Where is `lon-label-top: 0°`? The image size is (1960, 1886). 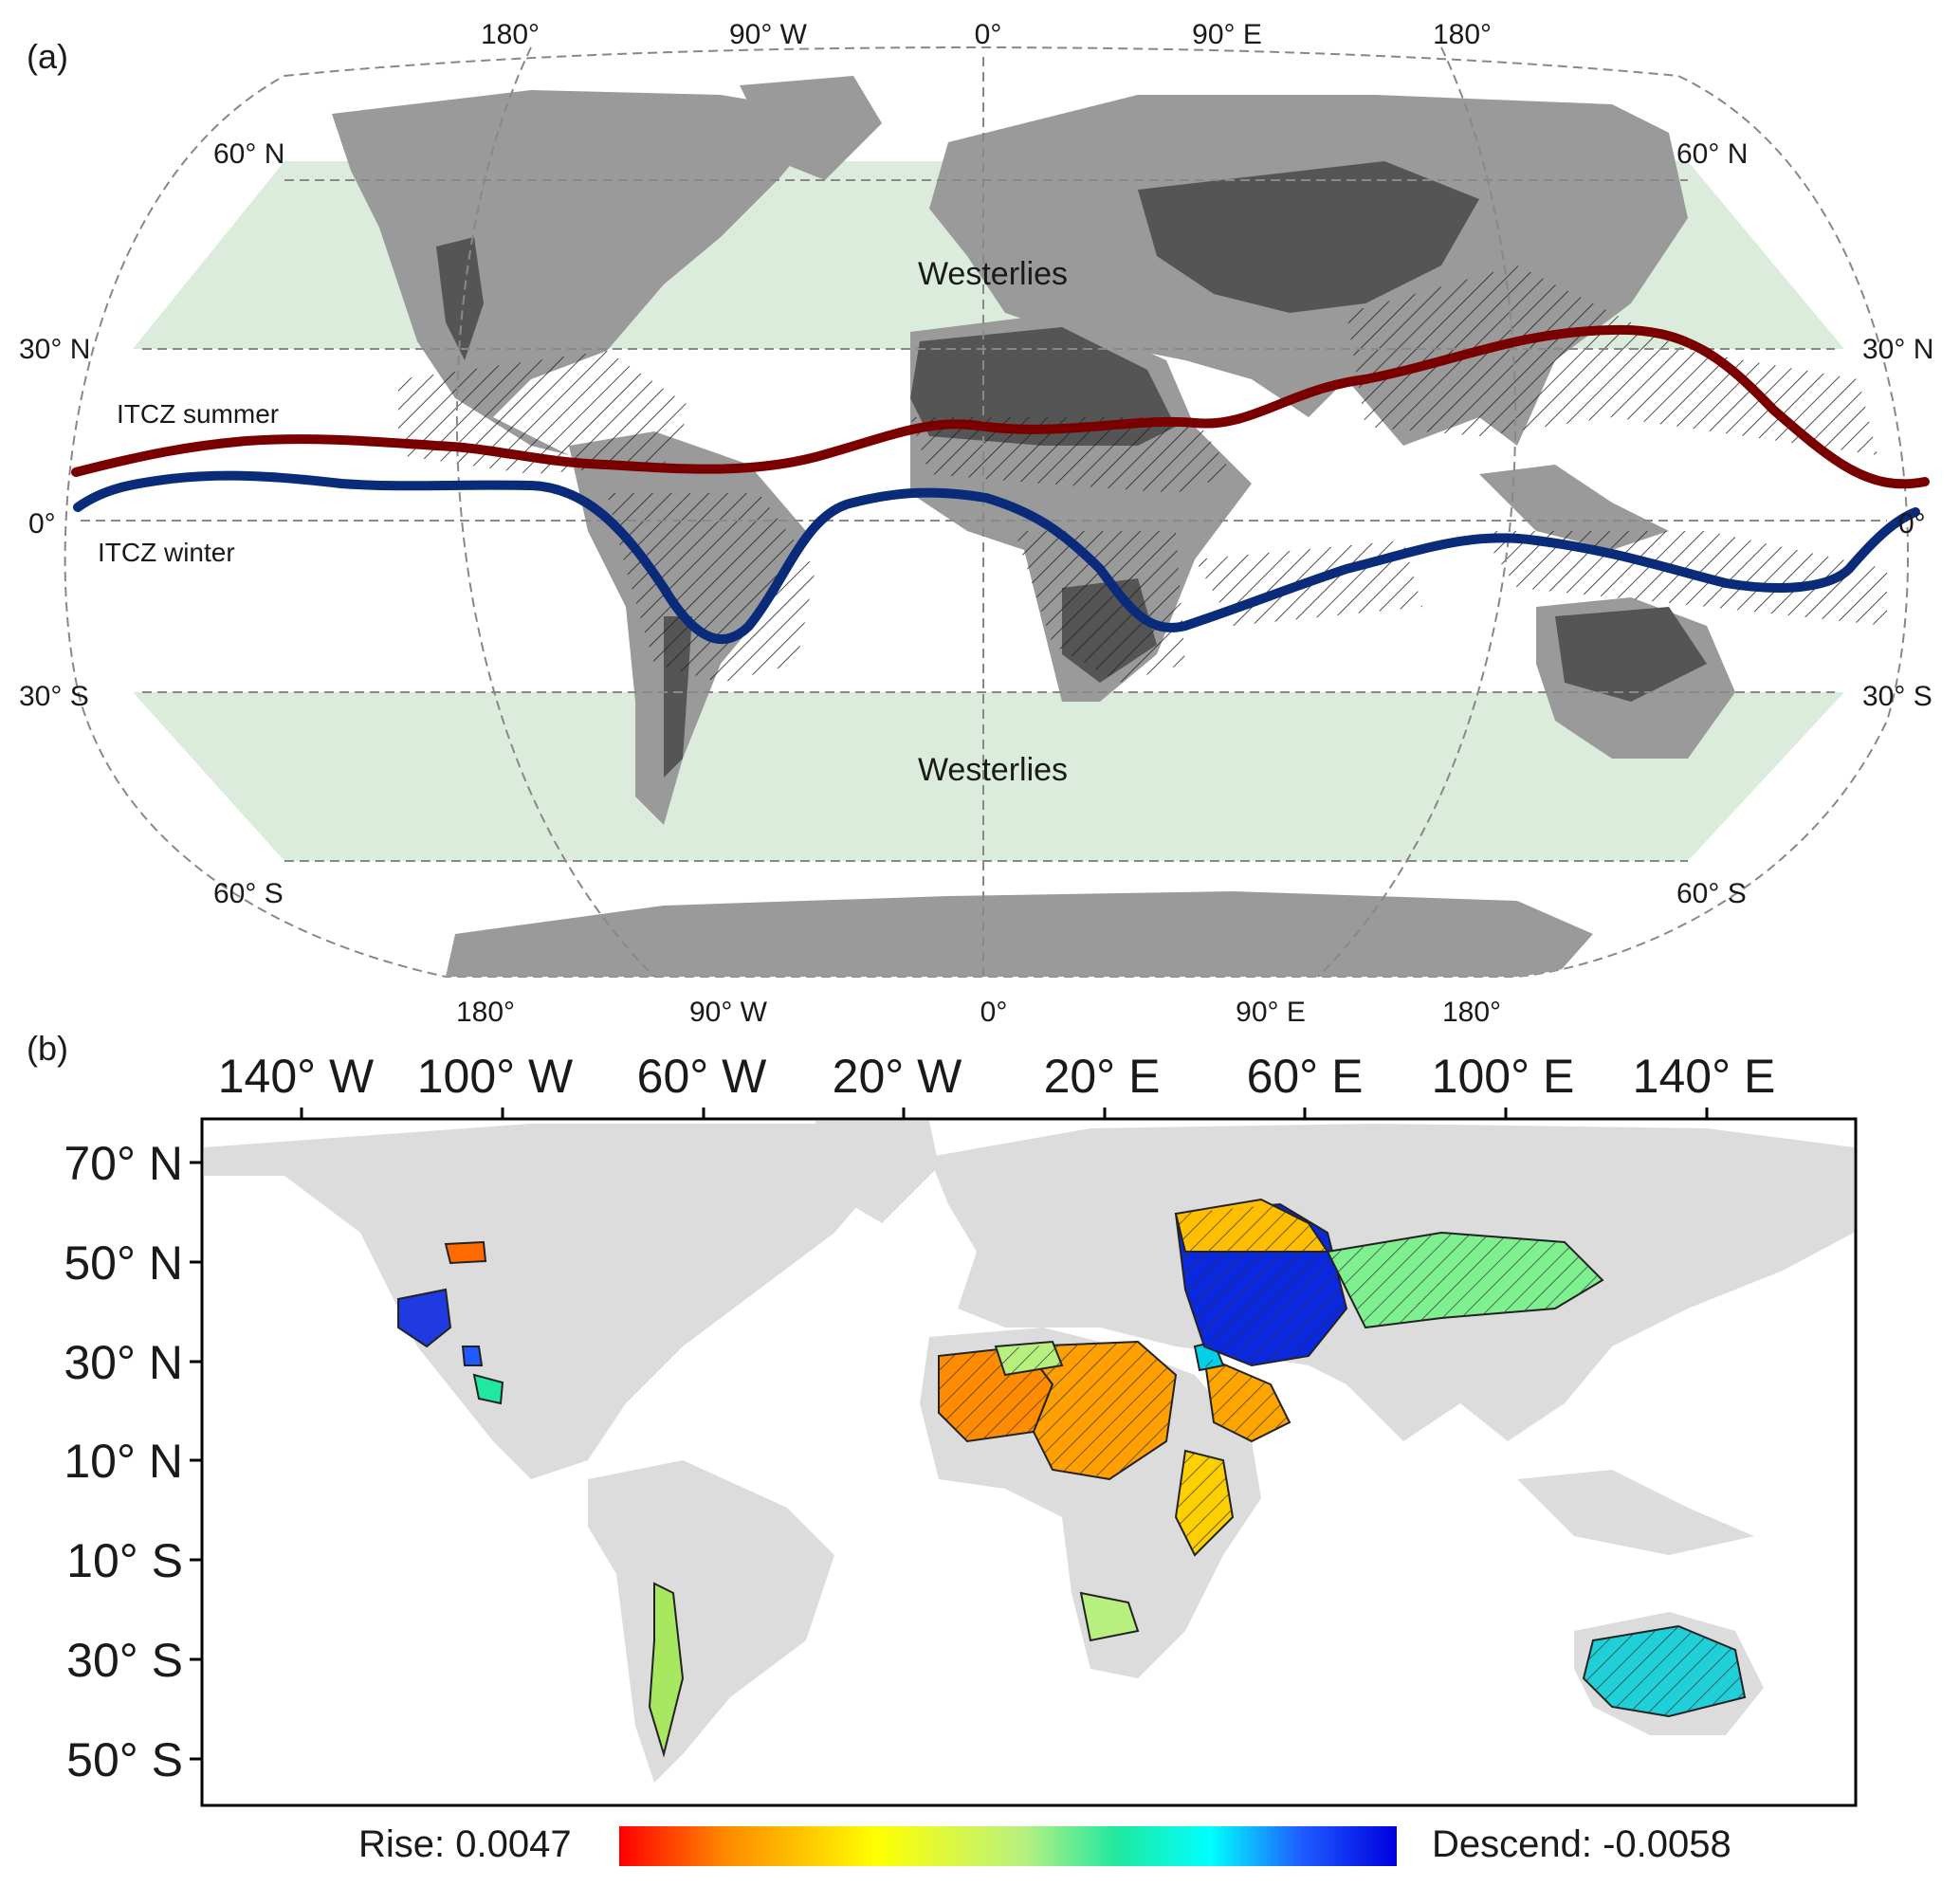 lon-label-top: 0° is located at coordinates (988, 34).